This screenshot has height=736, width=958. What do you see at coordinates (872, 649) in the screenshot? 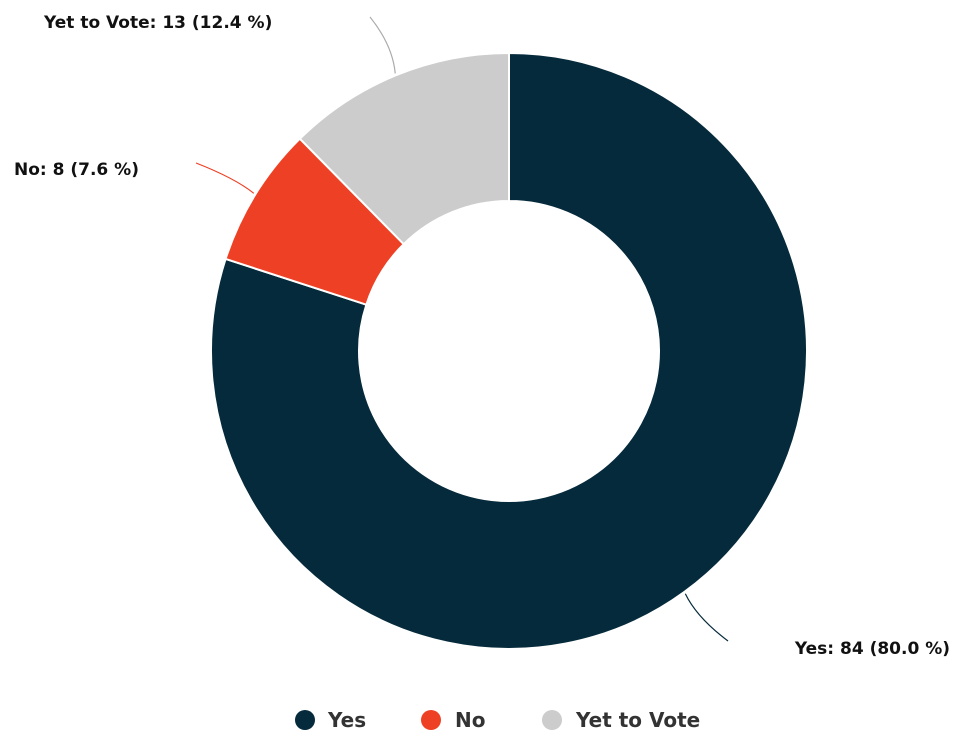
I see `data-label-yes: Yes: 84 (80.0 %)` at bounding box center [872, 649].